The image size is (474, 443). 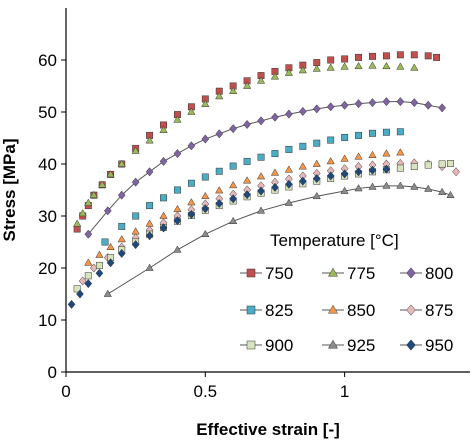 I want to click on legend-item: 775, so click(x=348, y=273).